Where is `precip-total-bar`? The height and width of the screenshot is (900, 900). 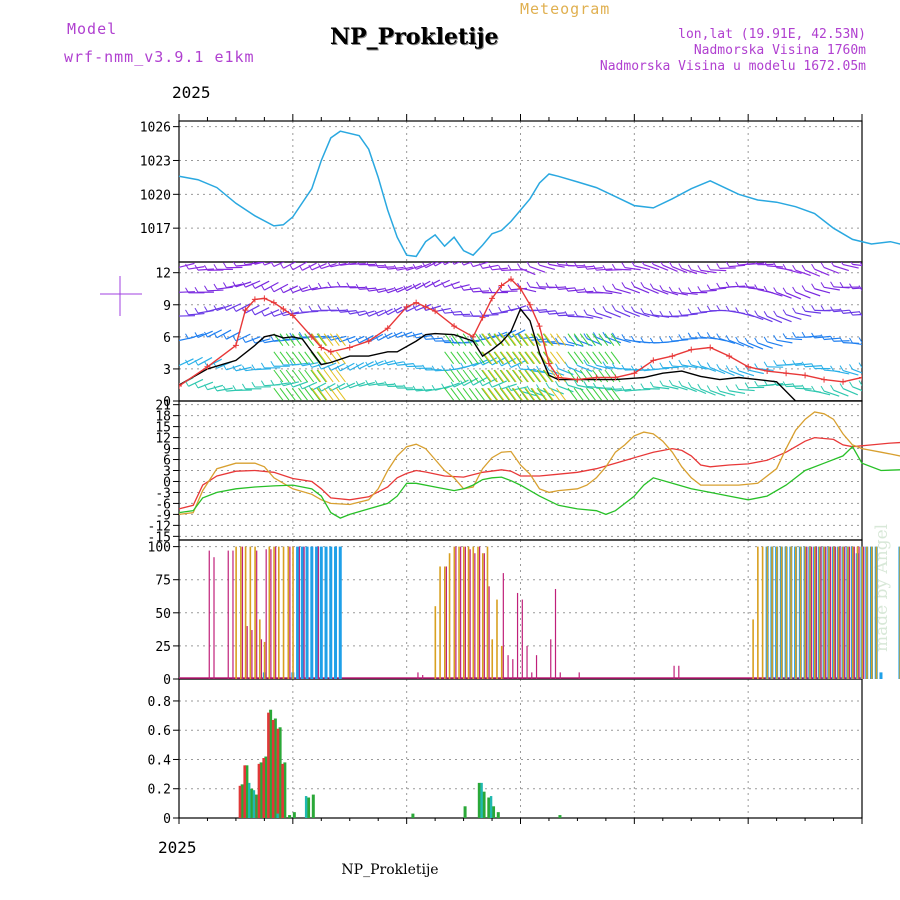
precip-total-bar is located at coordinates (413, 815).